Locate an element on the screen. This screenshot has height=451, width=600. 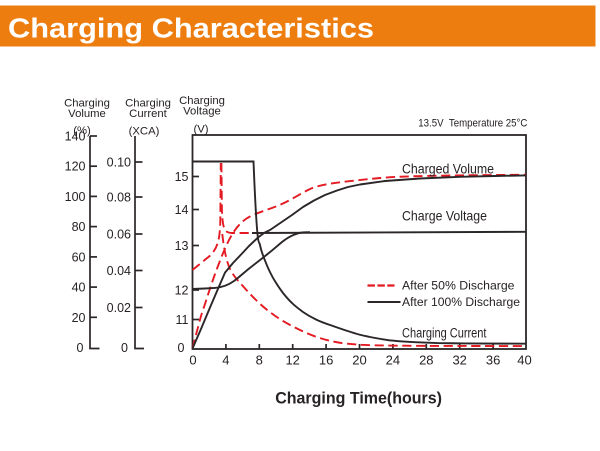
svg-text: 13.5V Temperature 25°C is located at coordinates (472, 124).